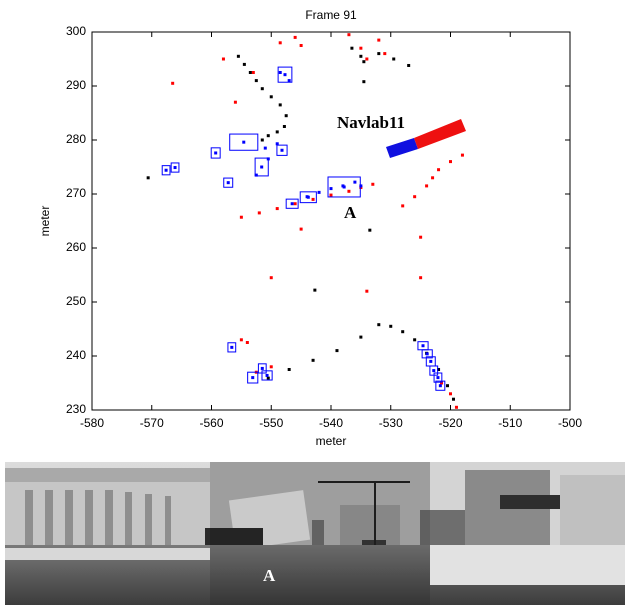  What do you see at coordinates (371, 122) in the screenshot?
I see `vehicle-label: Navlab11` at bounding box center [371, 122].